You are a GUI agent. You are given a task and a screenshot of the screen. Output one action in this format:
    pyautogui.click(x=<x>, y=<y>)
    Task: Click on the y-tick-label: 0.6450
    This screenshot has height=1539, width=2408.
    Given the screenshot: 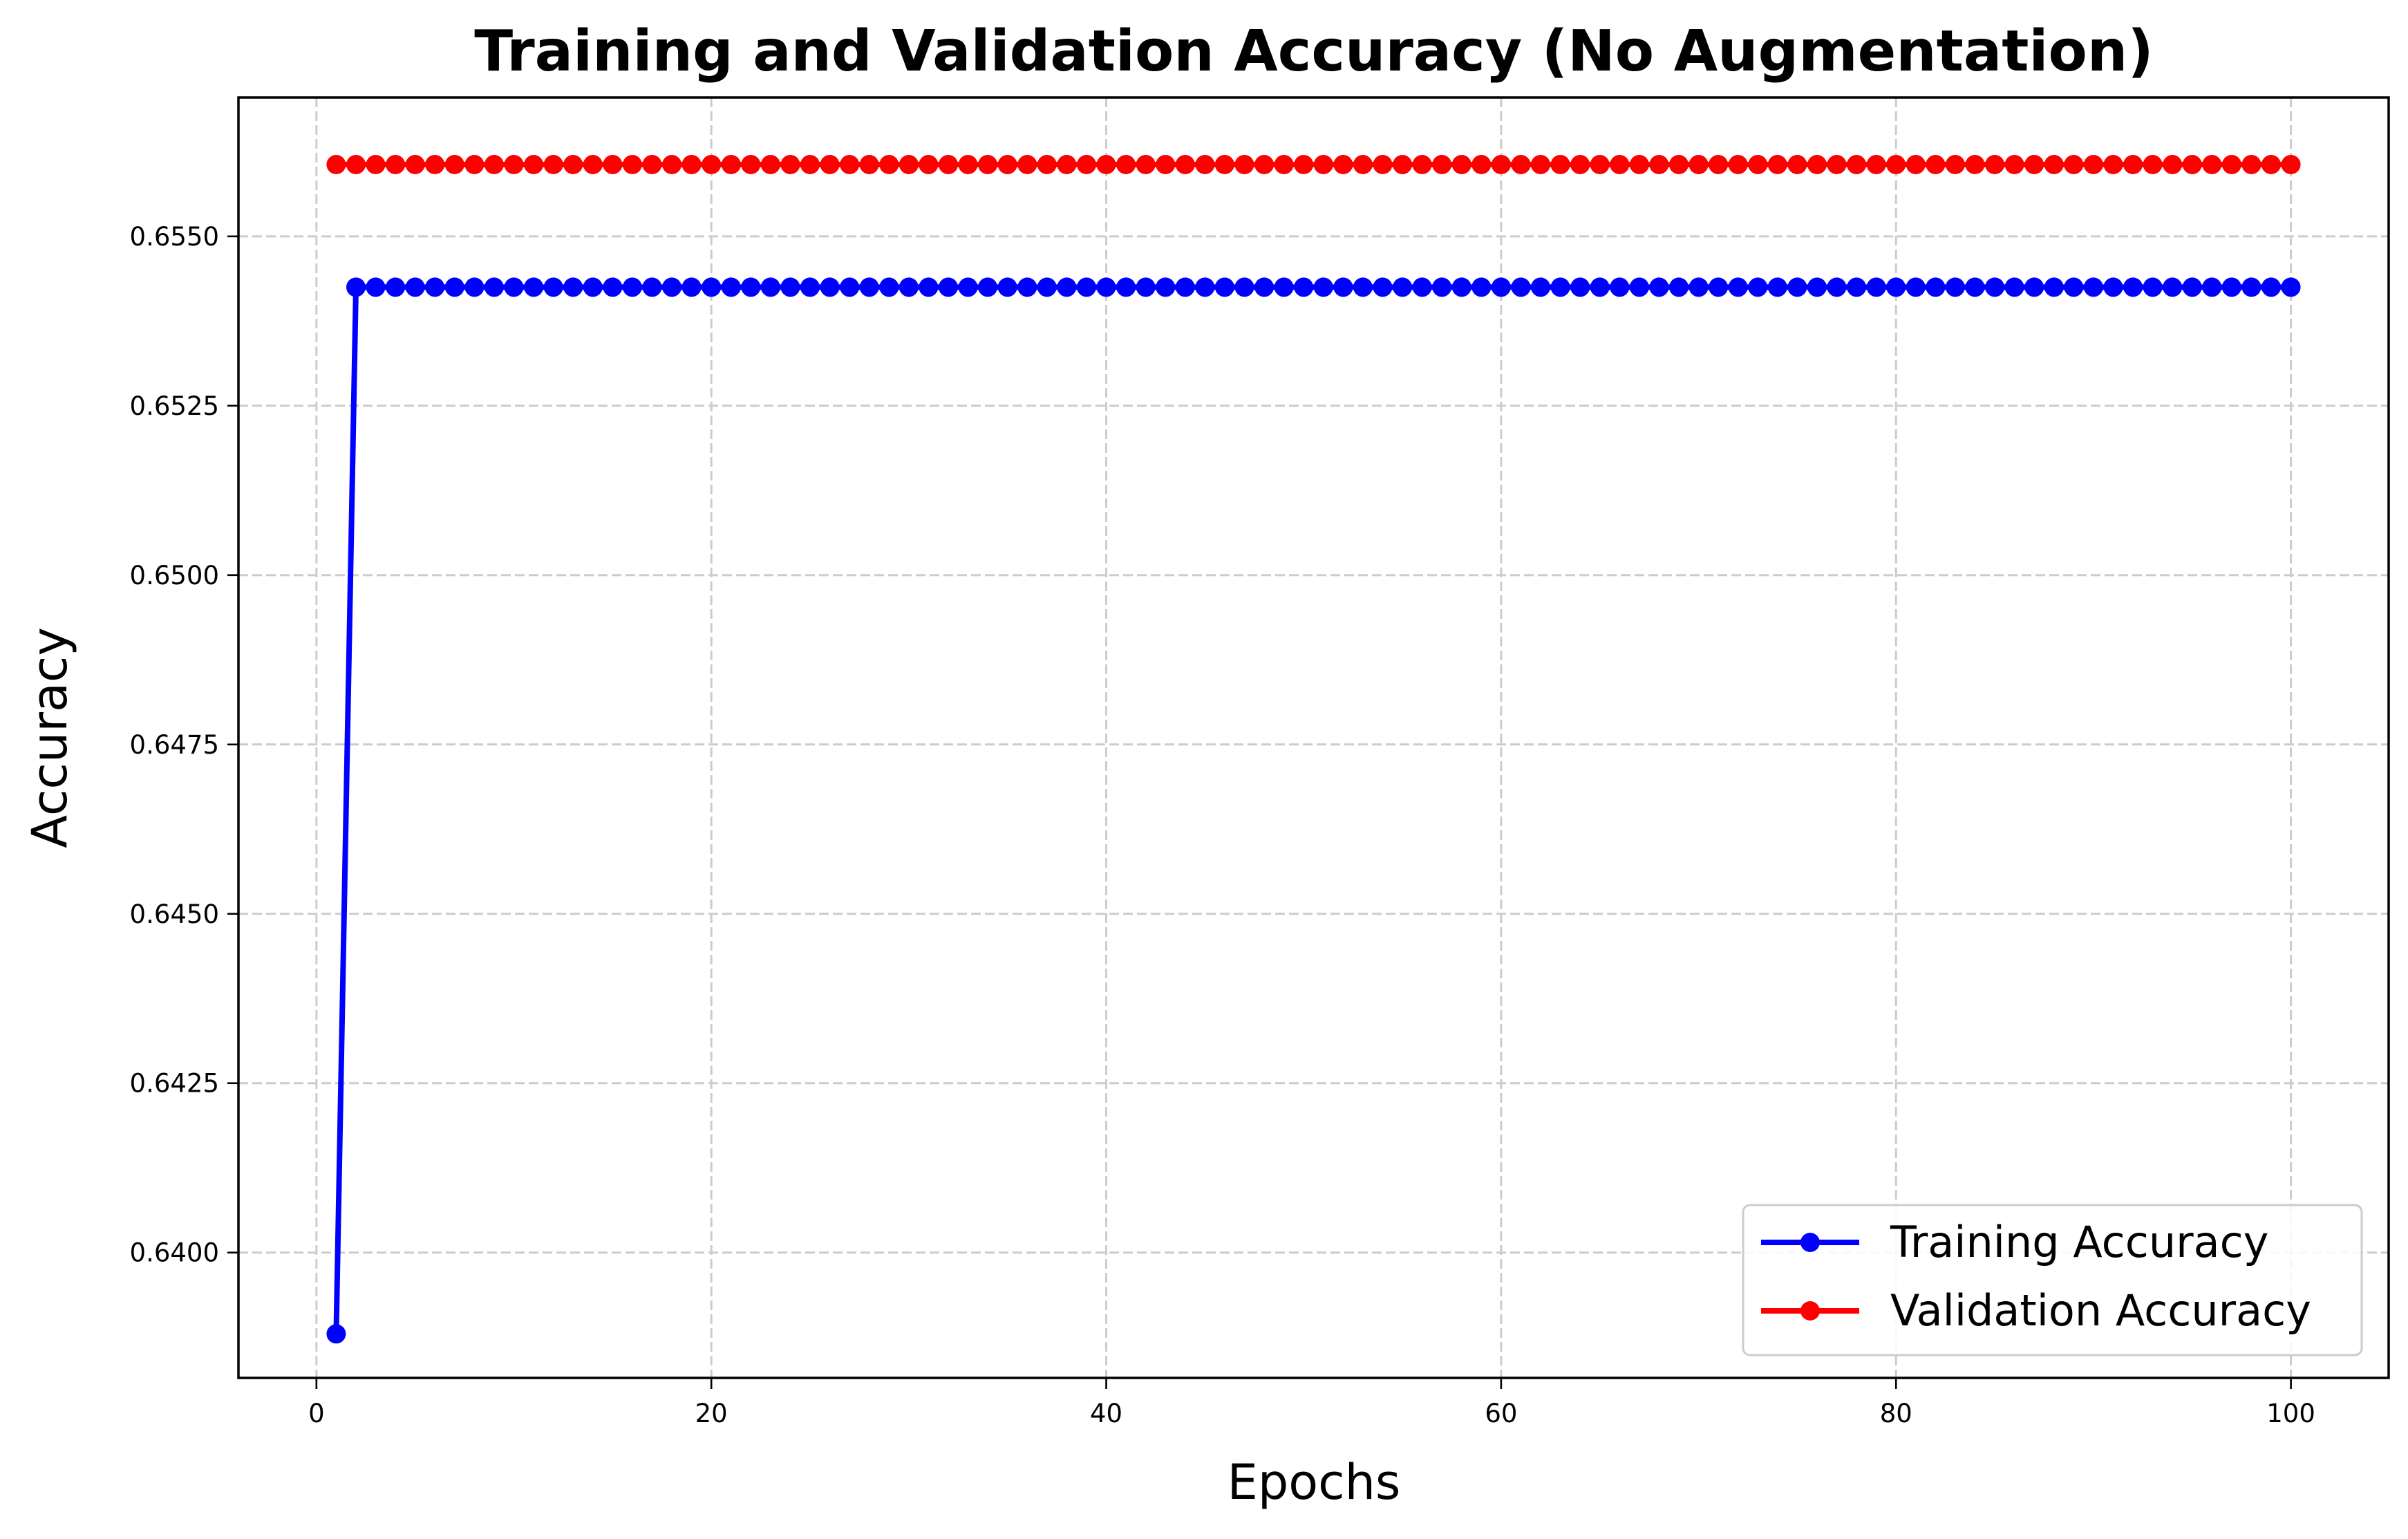 What is the action you would take?
    pyautogui.click(x=174, y=914)
    